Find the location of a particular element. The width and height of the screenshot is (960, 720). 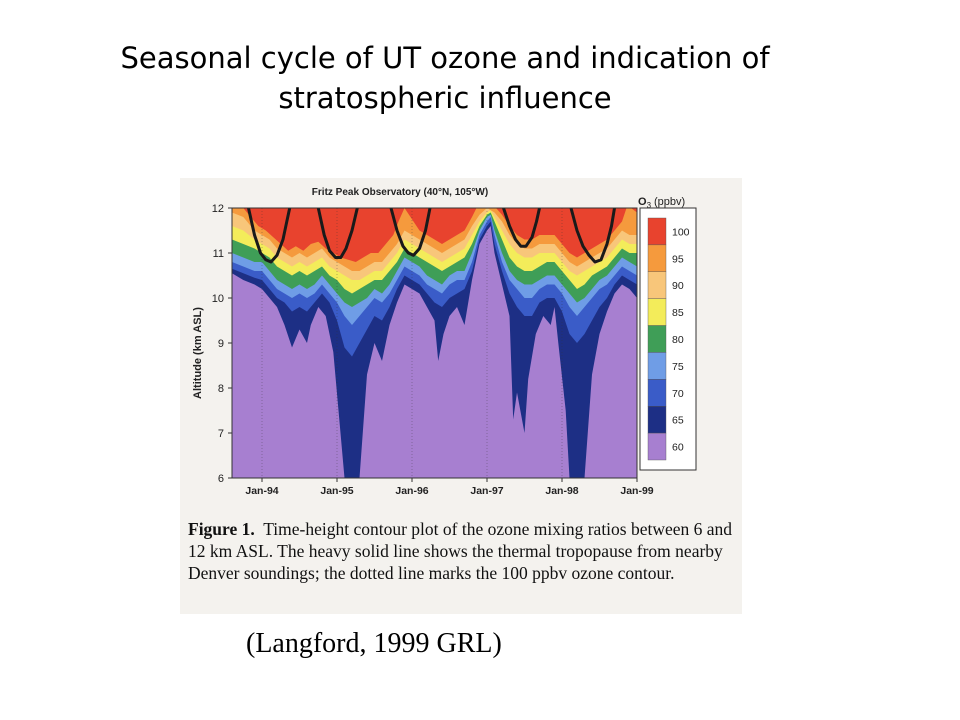

y-axis-label: Altitude (km ASL) is located at coordinates (198, 353).